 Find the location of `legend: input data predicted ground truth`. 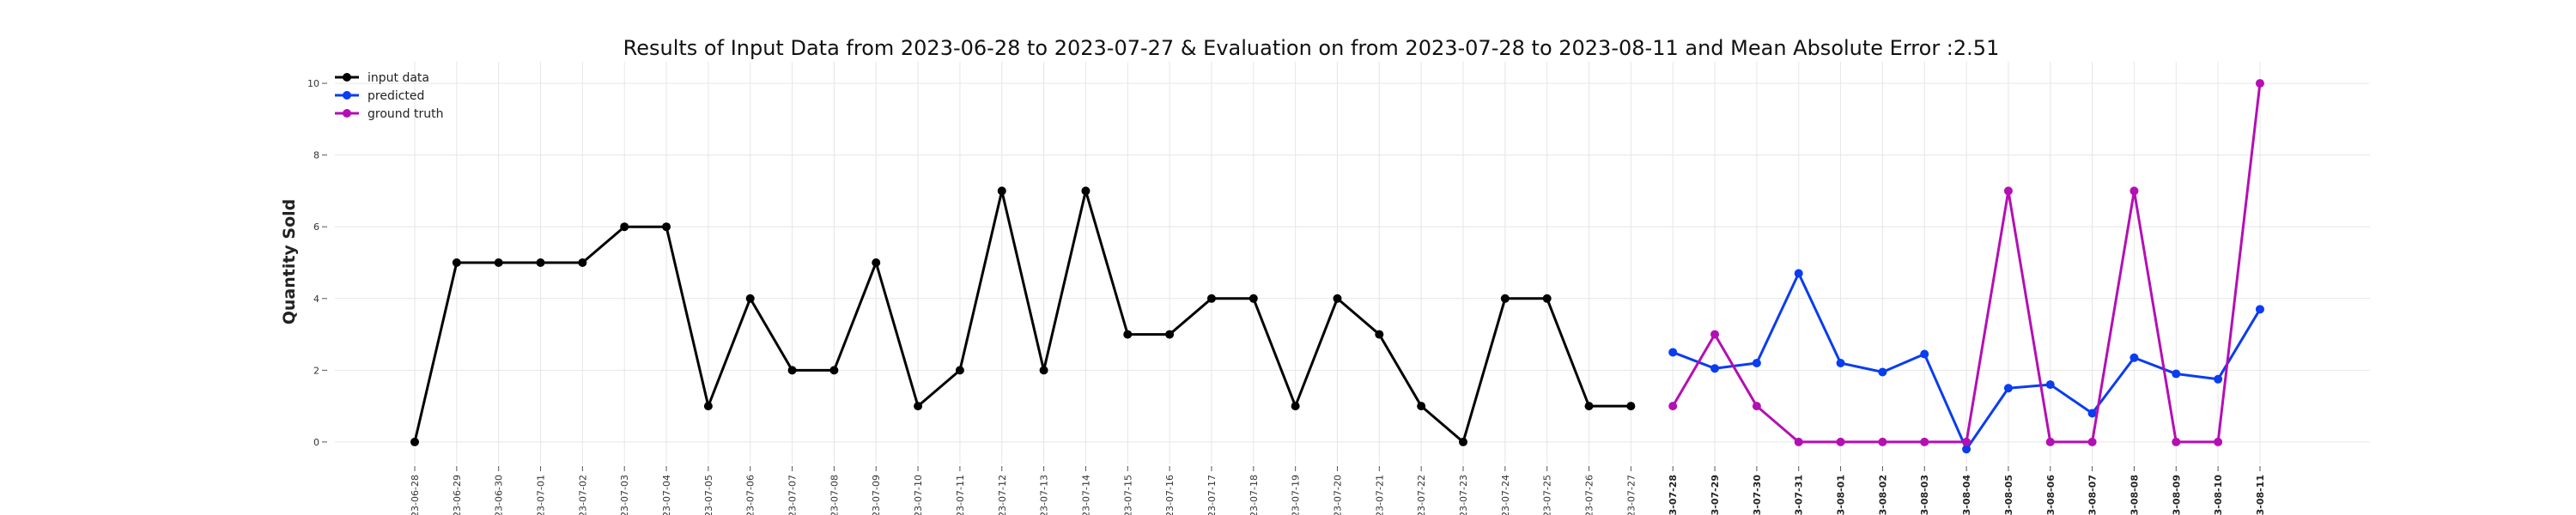

legend: input data predicted ground truth is located at coordinates (389, 96).